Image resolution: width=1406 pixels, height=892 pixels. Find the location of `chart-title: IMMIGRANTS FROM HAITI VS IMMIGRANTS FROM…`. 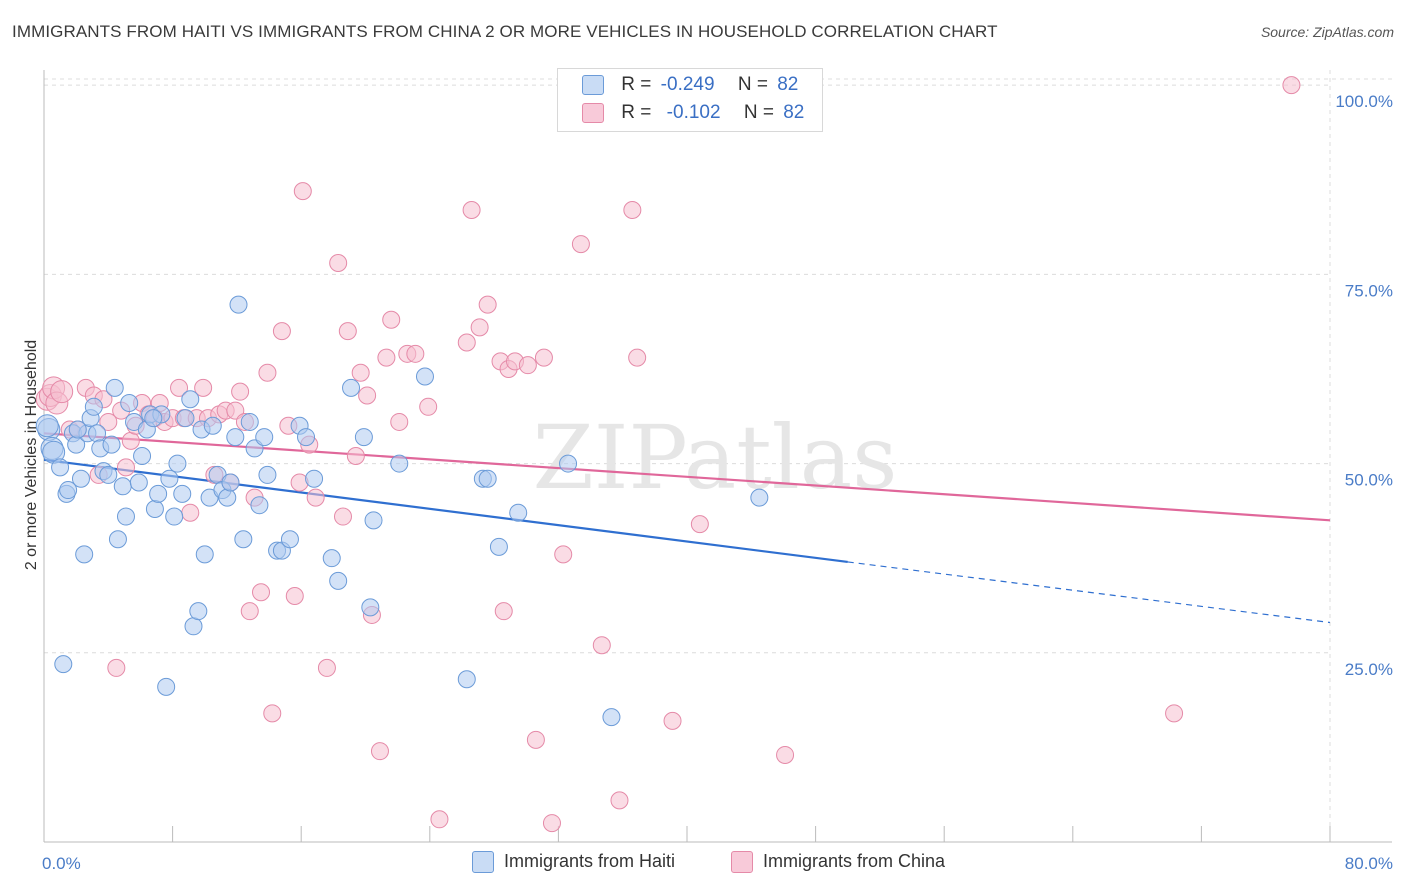

chart-title: IMMIGRANTS FROM HAITI VS IMMIGRANTS FROM… is located at coordinates (505, 31).